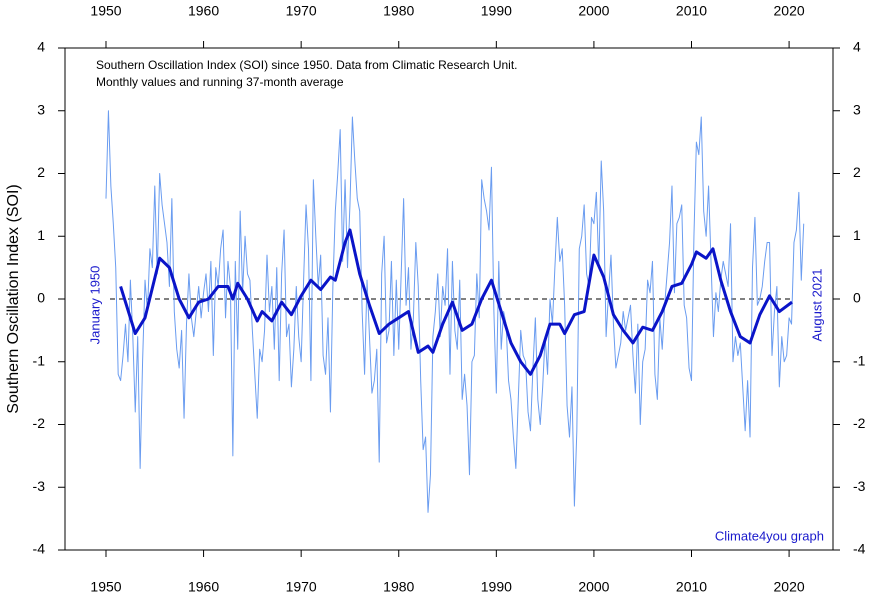  Describe the element at coordinates (41, 298) in the screenshot. I see `y-tick-label: 0` at that location.